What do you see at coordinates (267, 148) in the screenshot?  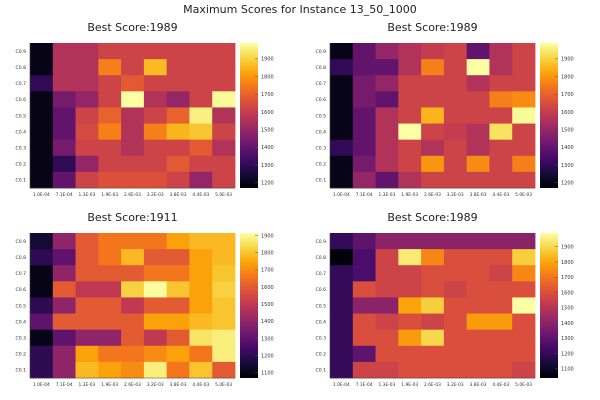 I see `colorbar-tick-label: 1400` at bounding box center [267, 148].